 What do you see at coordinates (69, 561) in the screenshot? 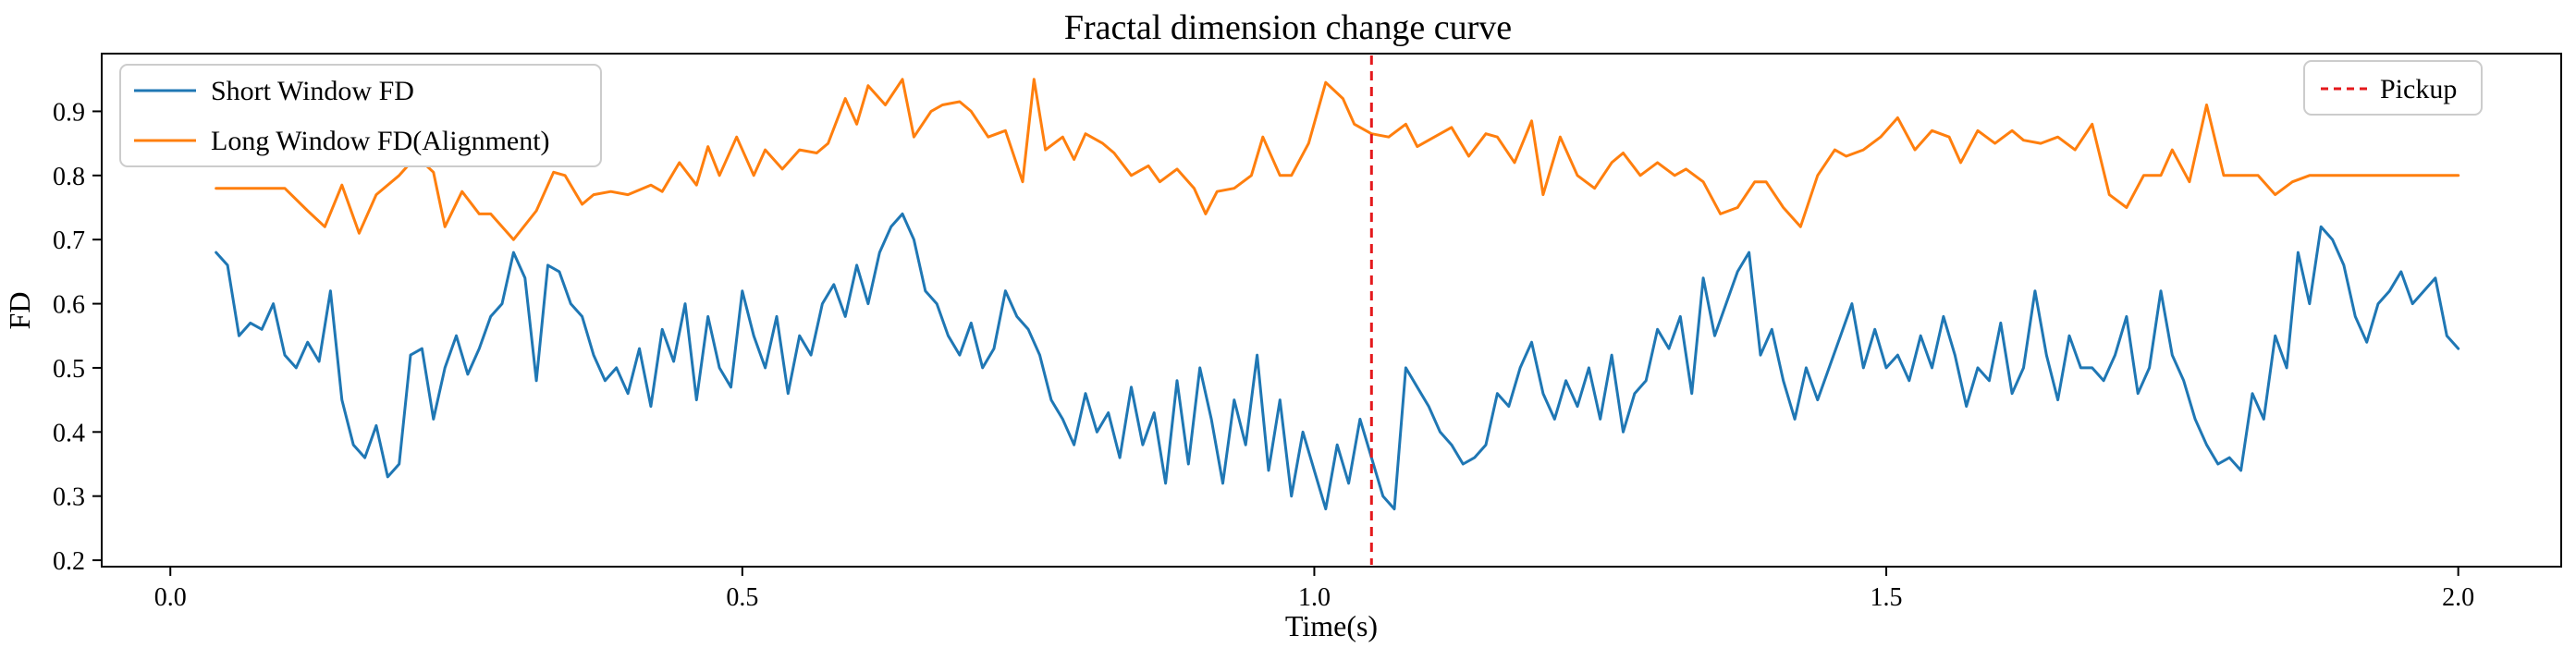
I see `y-tick-label: 0.2` at bounding box center [69, 561].